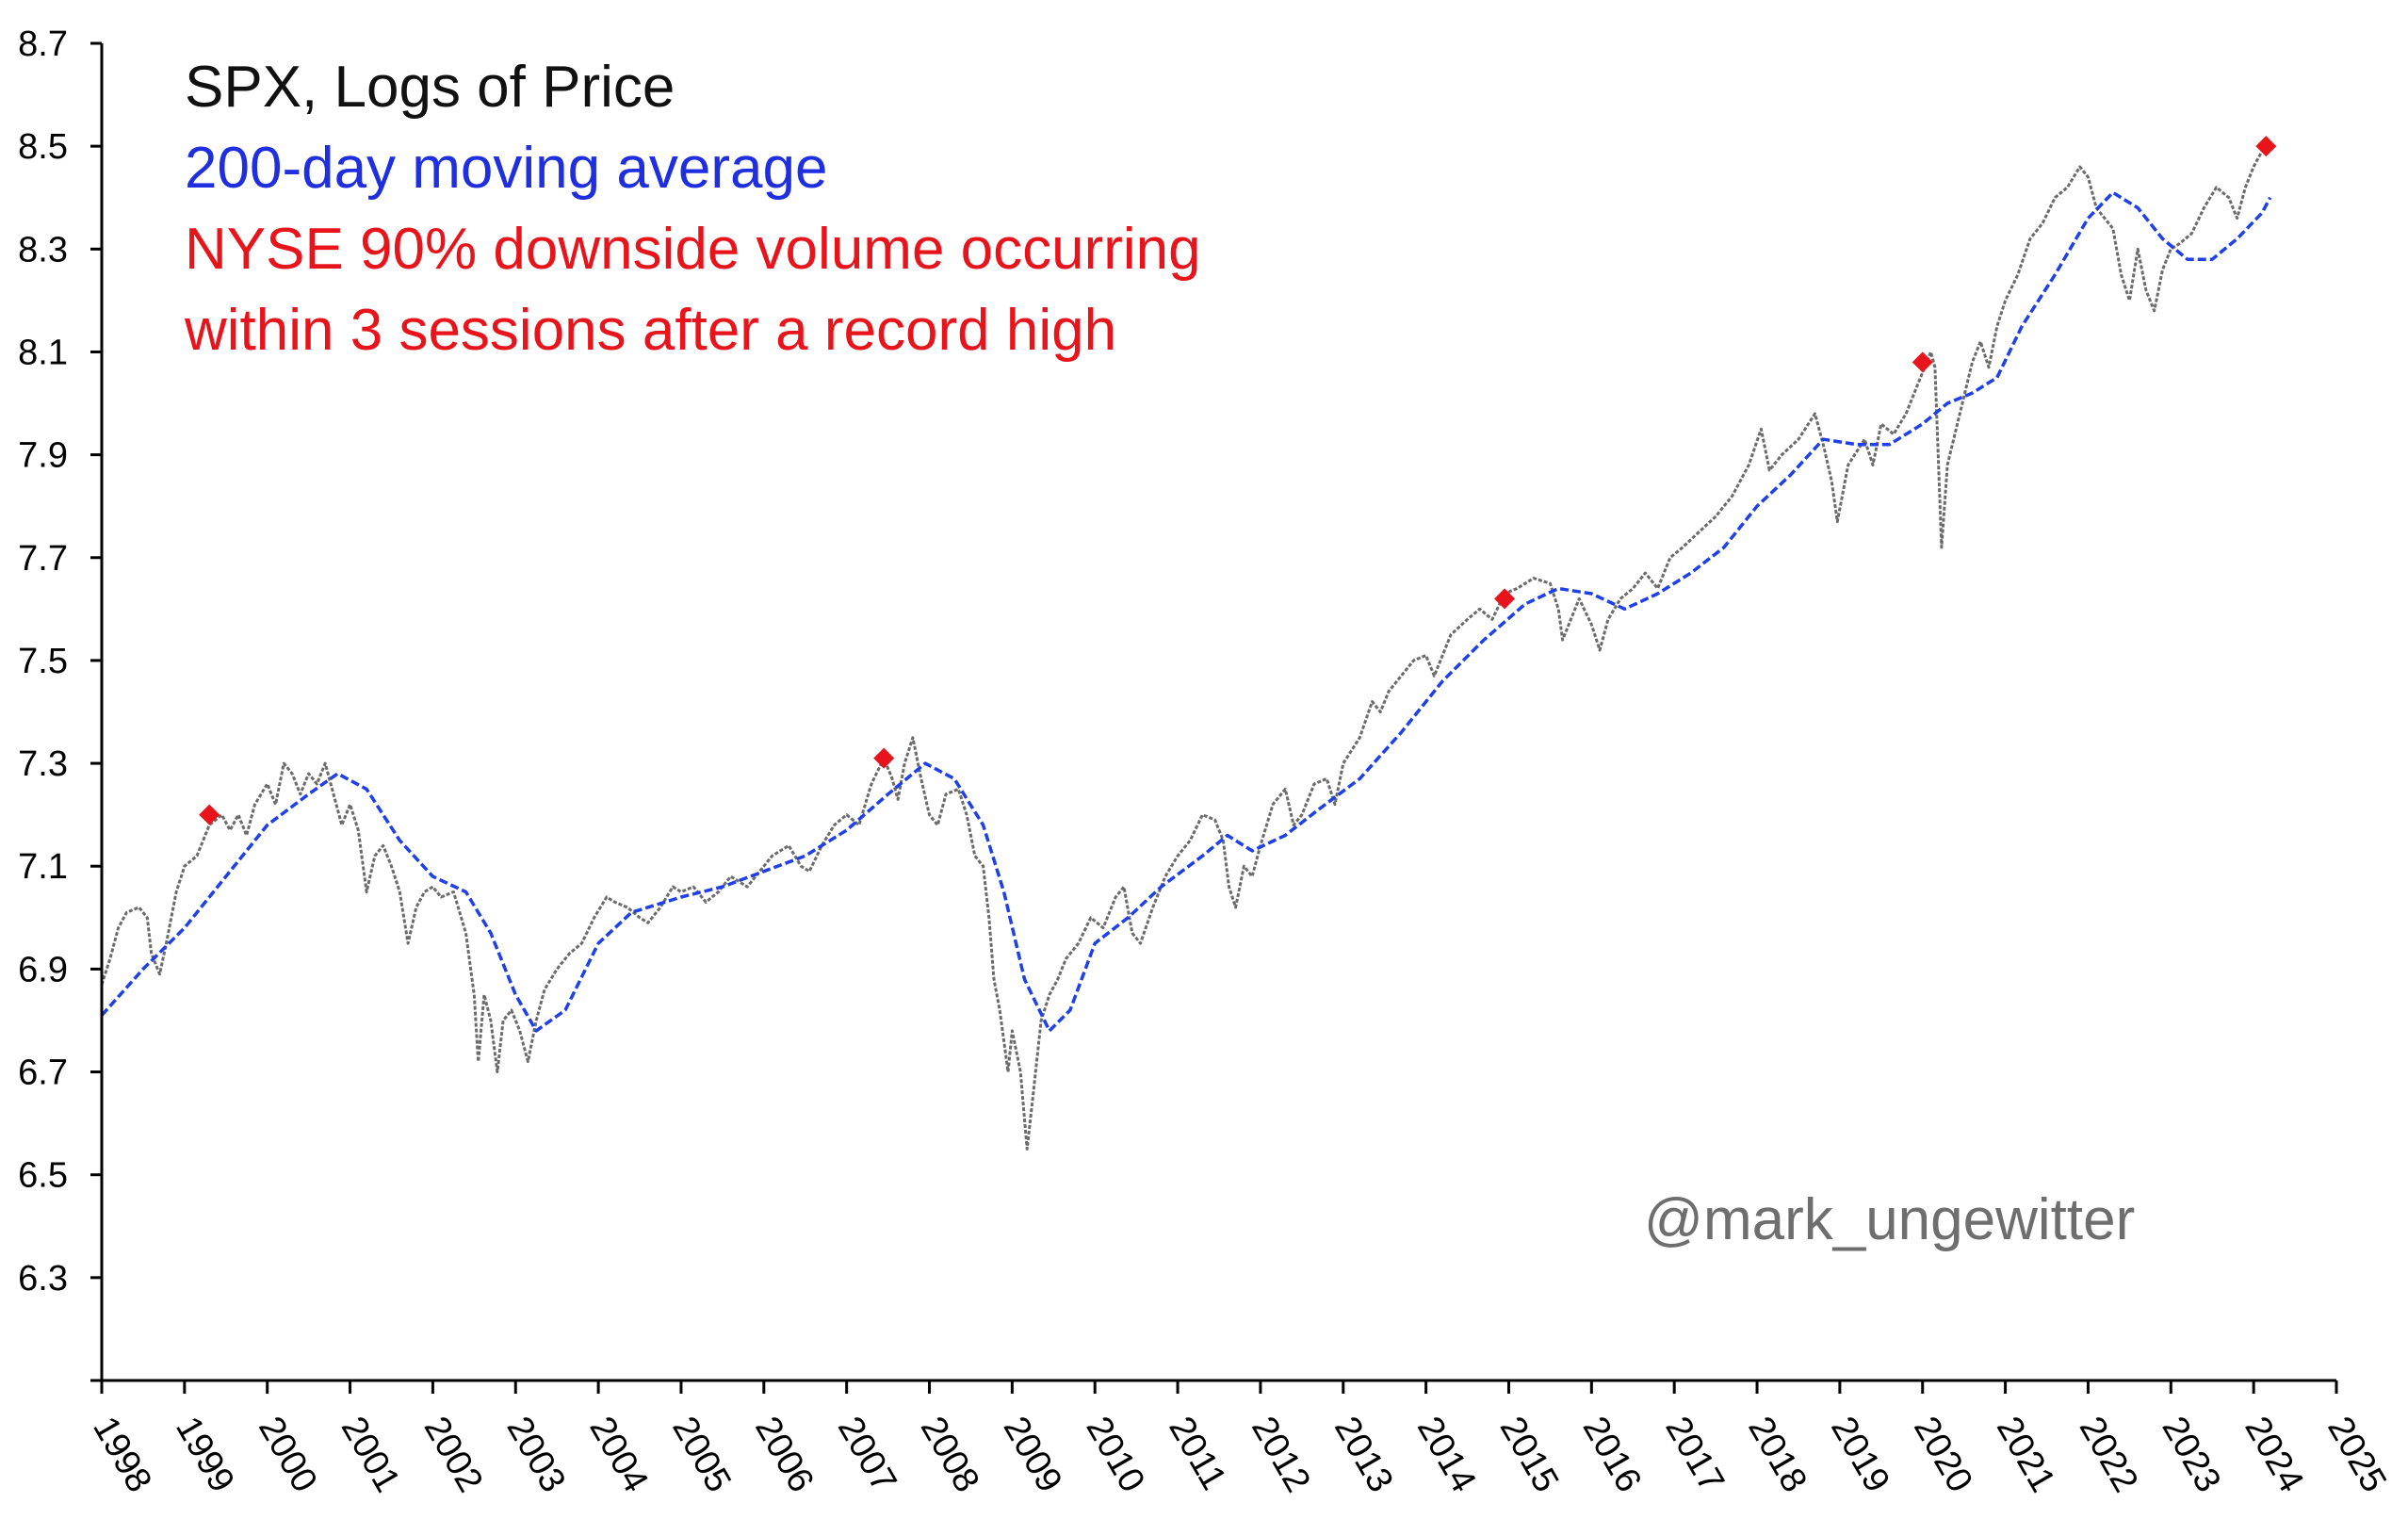 This screenshot has width=2408, height=1519. What do you see at coordinates (288, 1455) in the screenshot?
I see `x-tick-label: 2000` at bounding box center [288, 1455].